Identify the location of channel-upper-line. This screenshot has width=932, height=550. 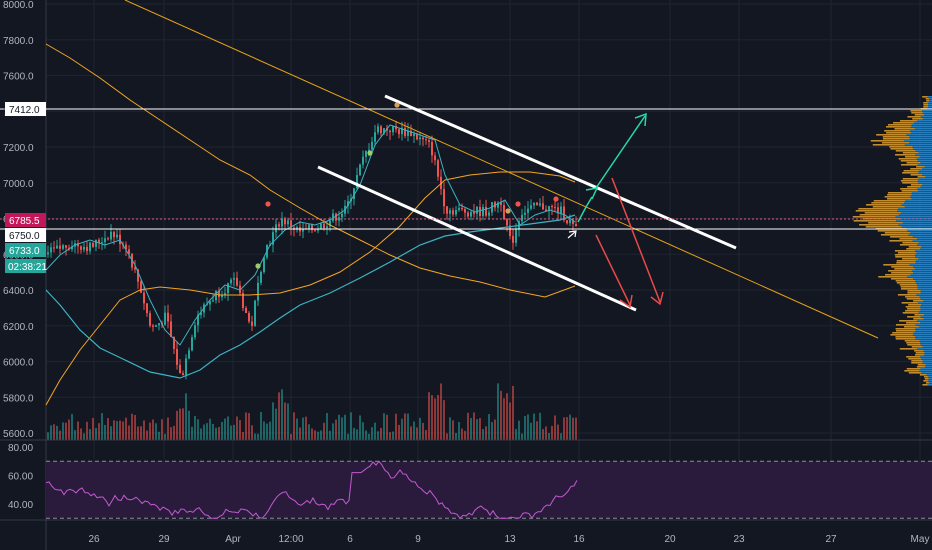
(560, 172).